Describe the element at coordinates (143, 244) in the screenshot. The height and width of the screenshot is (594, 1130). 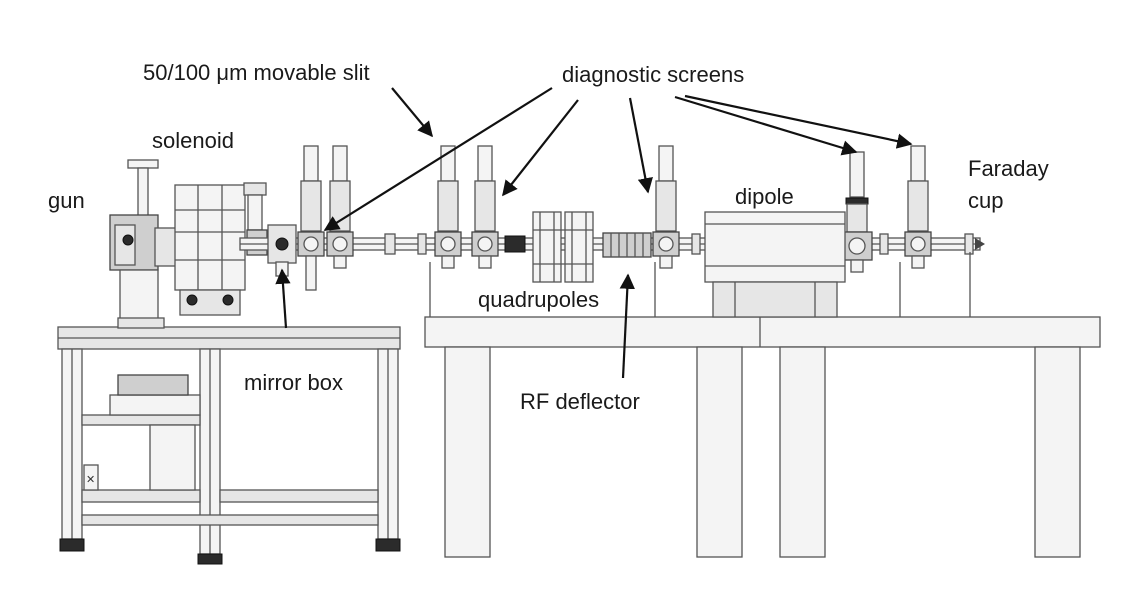
I see `gun` at that location.